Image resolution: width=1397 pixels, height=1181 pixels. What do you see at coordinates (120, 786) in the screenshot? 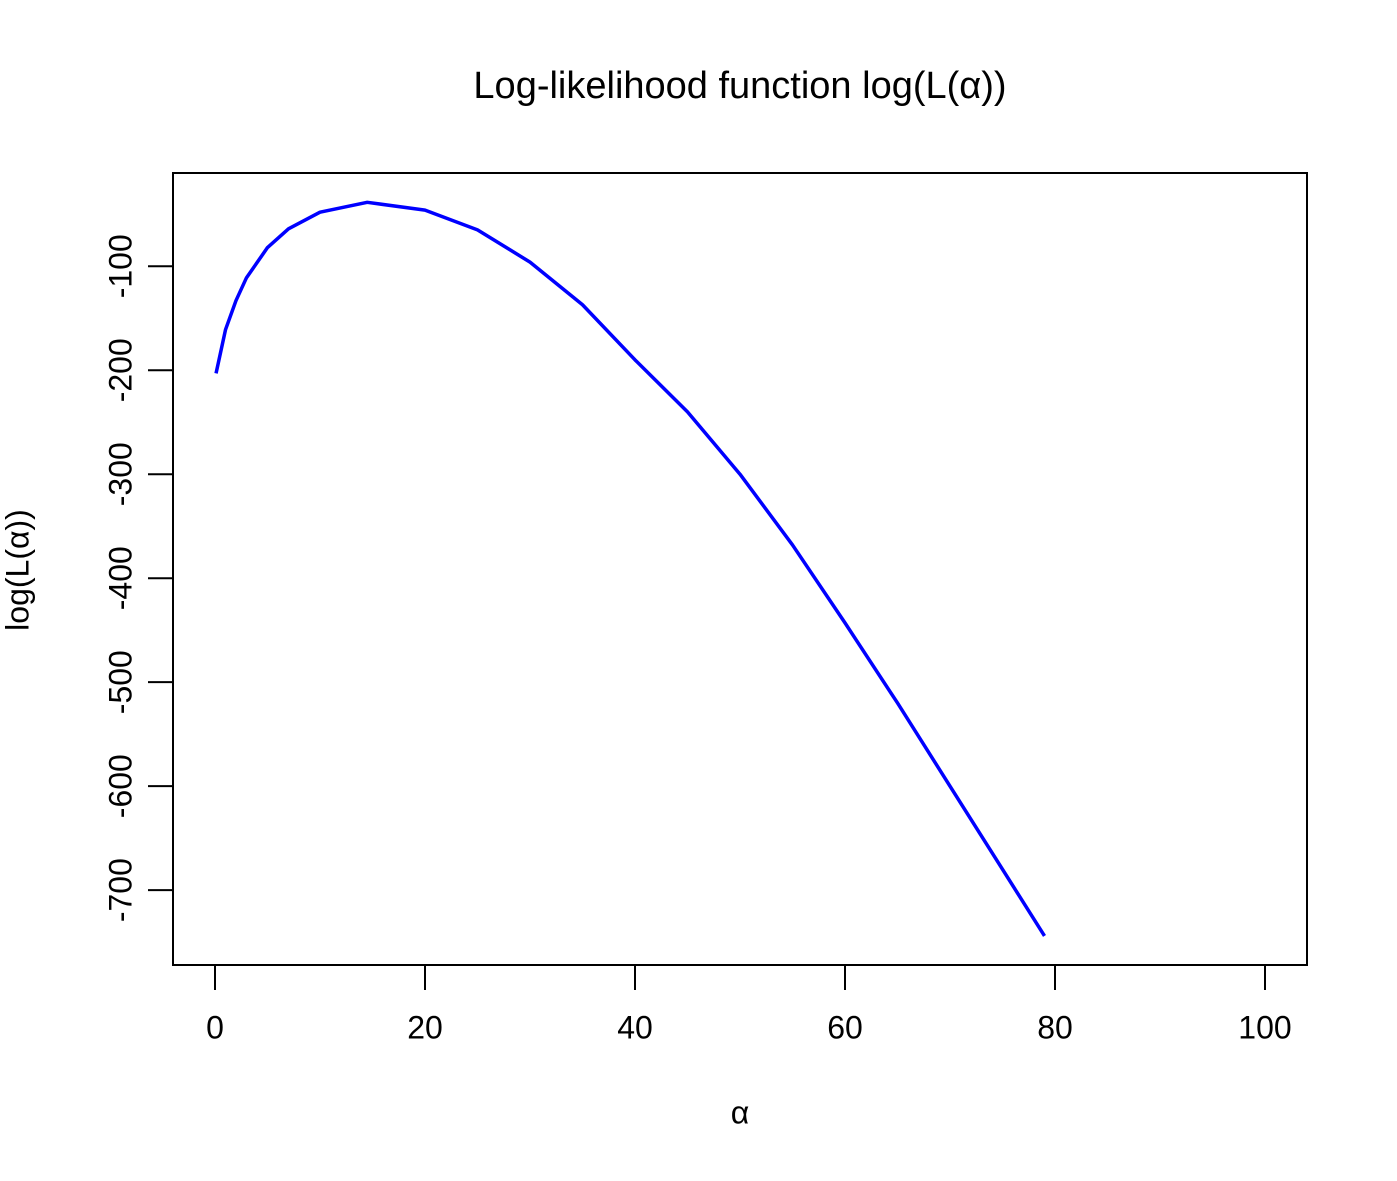
I see `y-tick-label: -600` at bounding box center [120, 786].